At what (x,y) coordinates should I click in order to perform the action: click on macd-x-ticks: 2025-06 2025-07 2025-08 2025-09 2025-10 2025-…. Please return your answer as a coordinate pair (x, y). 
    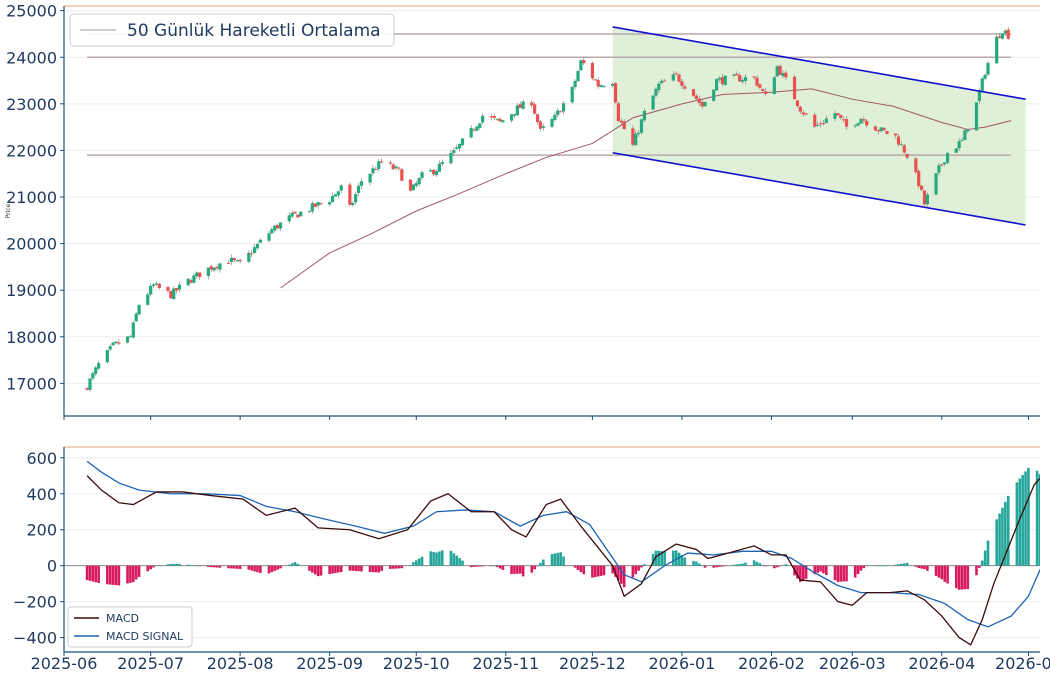
    Looking at the image, I should click on (540, 662).